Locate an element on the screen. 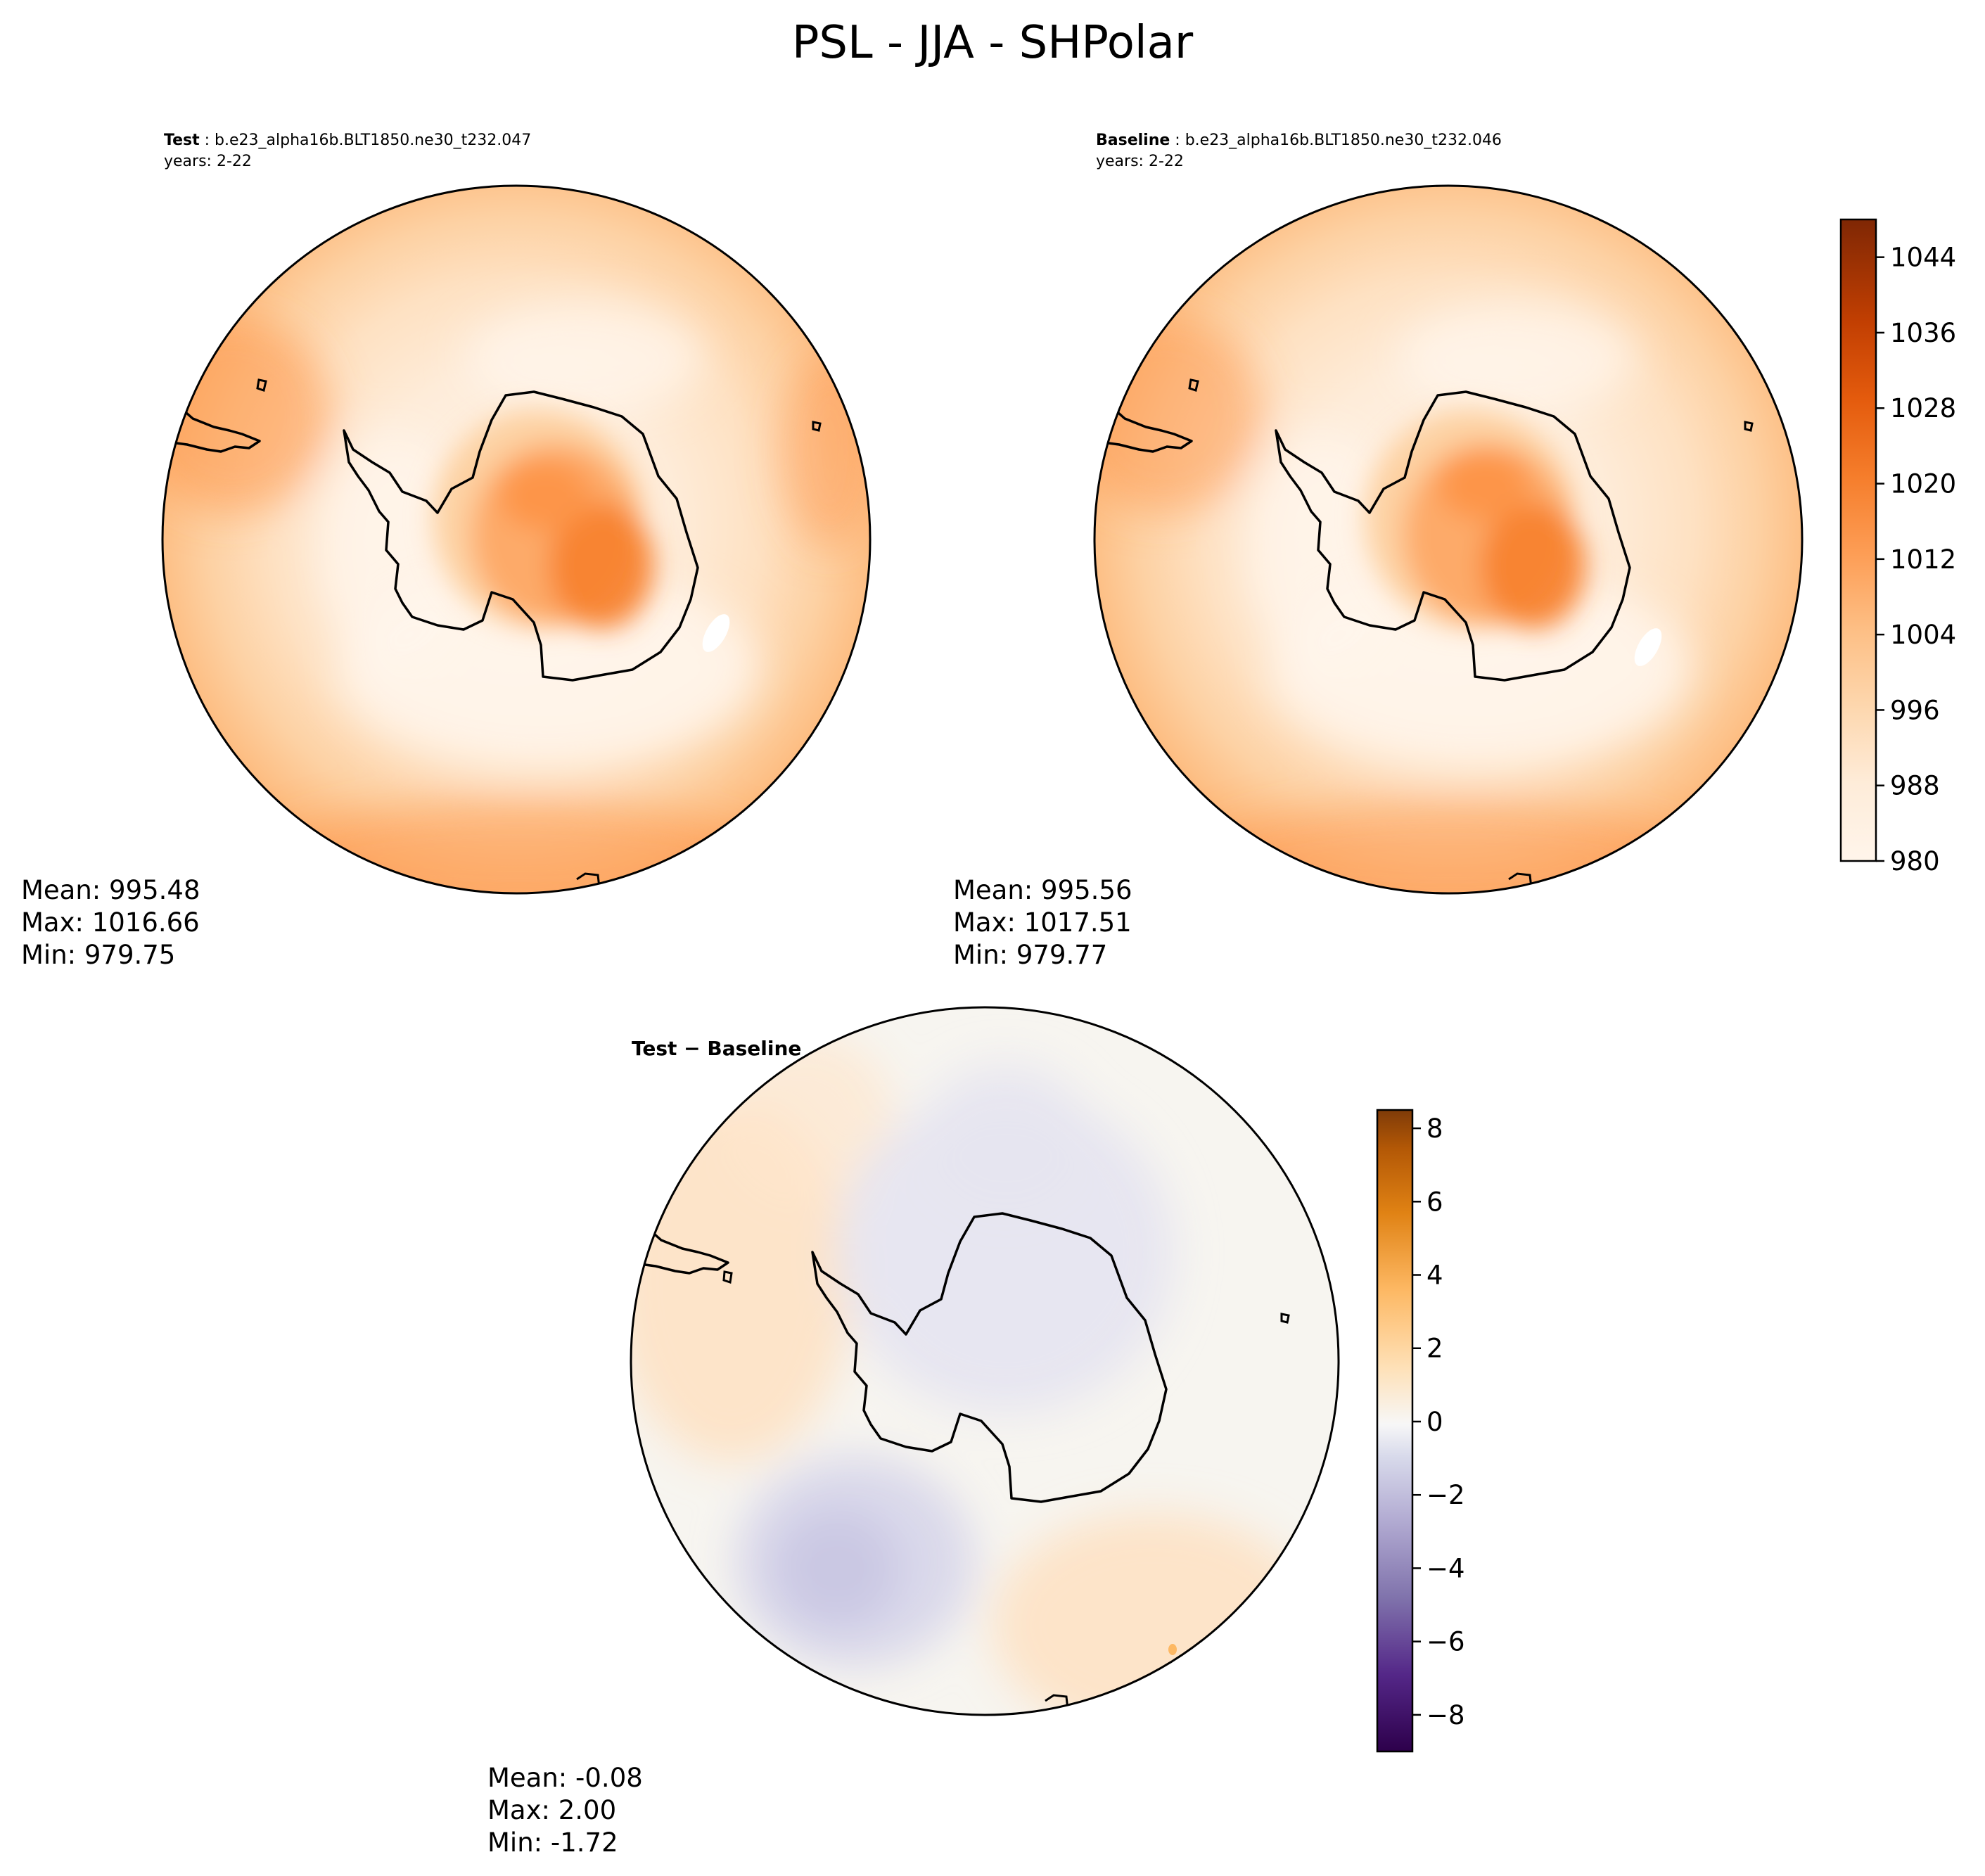 The image size is (1985, 1876). colorbar-diff-tick-label: 2 is located at coordinates (1434, 1349).